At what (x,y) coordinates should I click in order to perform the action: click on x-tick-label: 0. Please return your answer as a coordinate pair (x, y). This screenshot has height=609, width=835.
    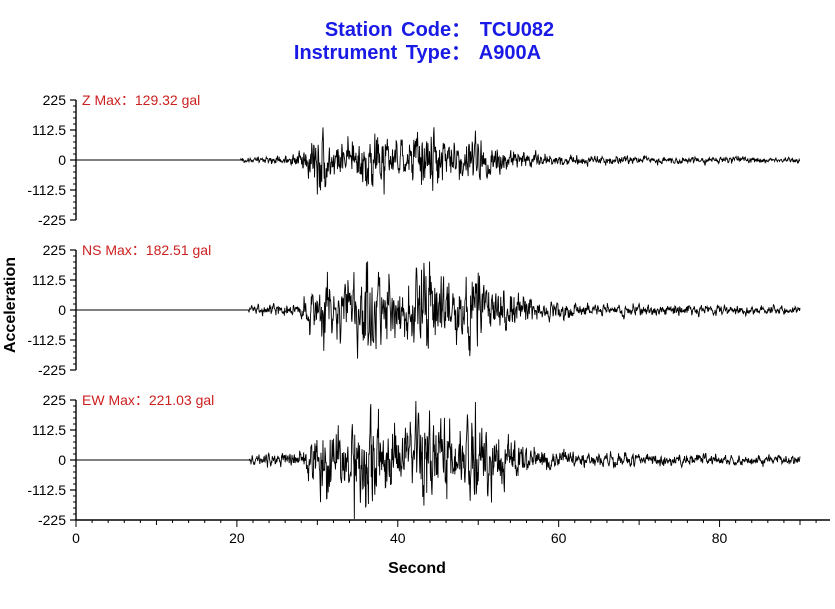
    Looking at the image, I should click on (76, 538).